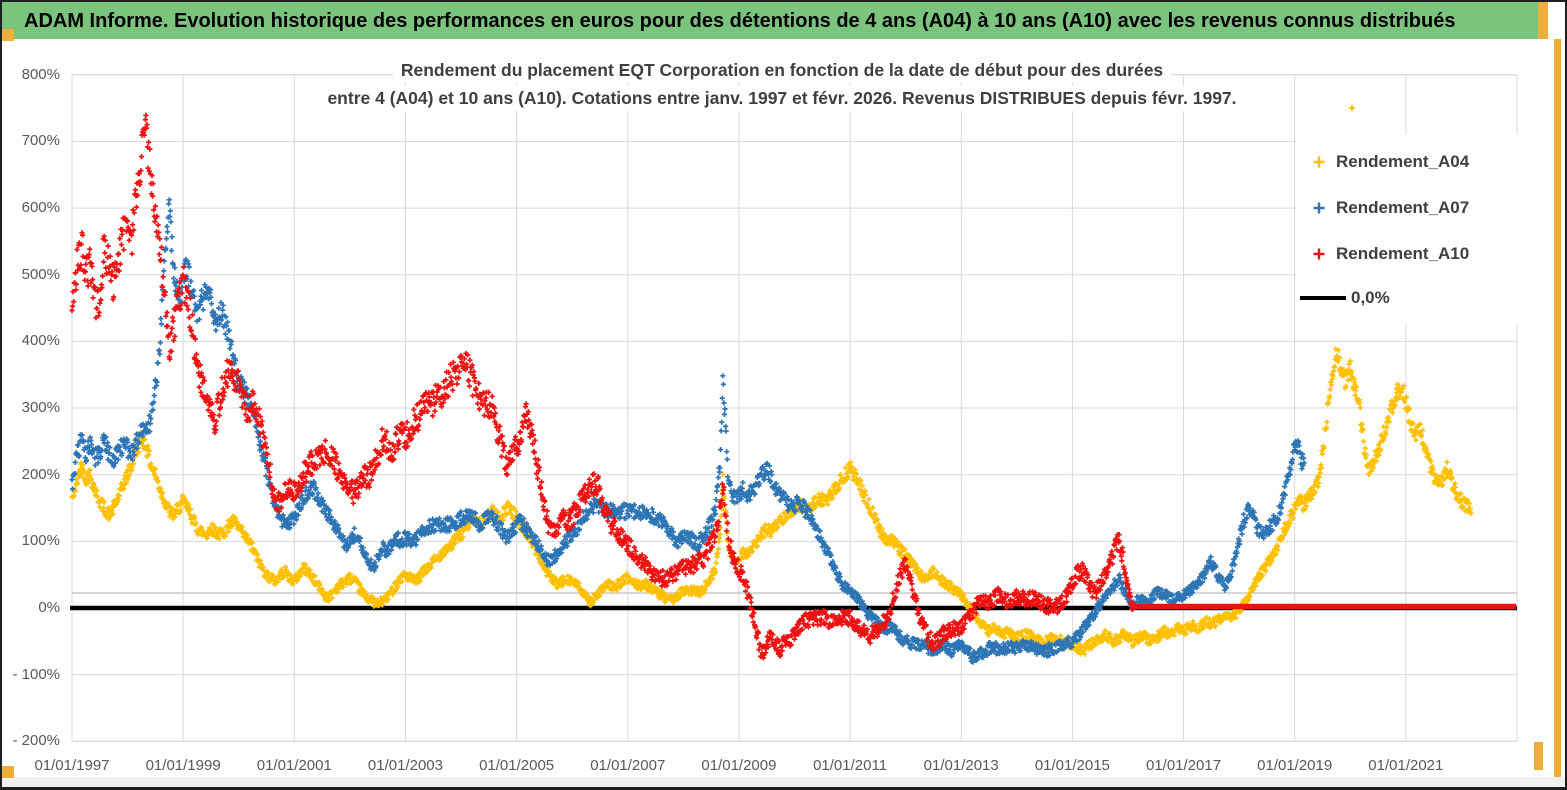 Image resolution: width=1567 pixels, height=790 pixels. I want to click on y-tick-label: 500%, so click(40, 274).